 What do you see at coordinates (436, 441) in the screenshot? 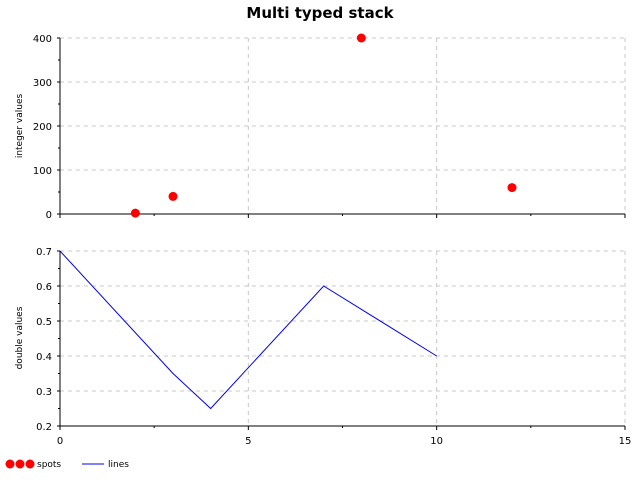
I see `x-tick-label: 10` at bounding box center [436, 441].